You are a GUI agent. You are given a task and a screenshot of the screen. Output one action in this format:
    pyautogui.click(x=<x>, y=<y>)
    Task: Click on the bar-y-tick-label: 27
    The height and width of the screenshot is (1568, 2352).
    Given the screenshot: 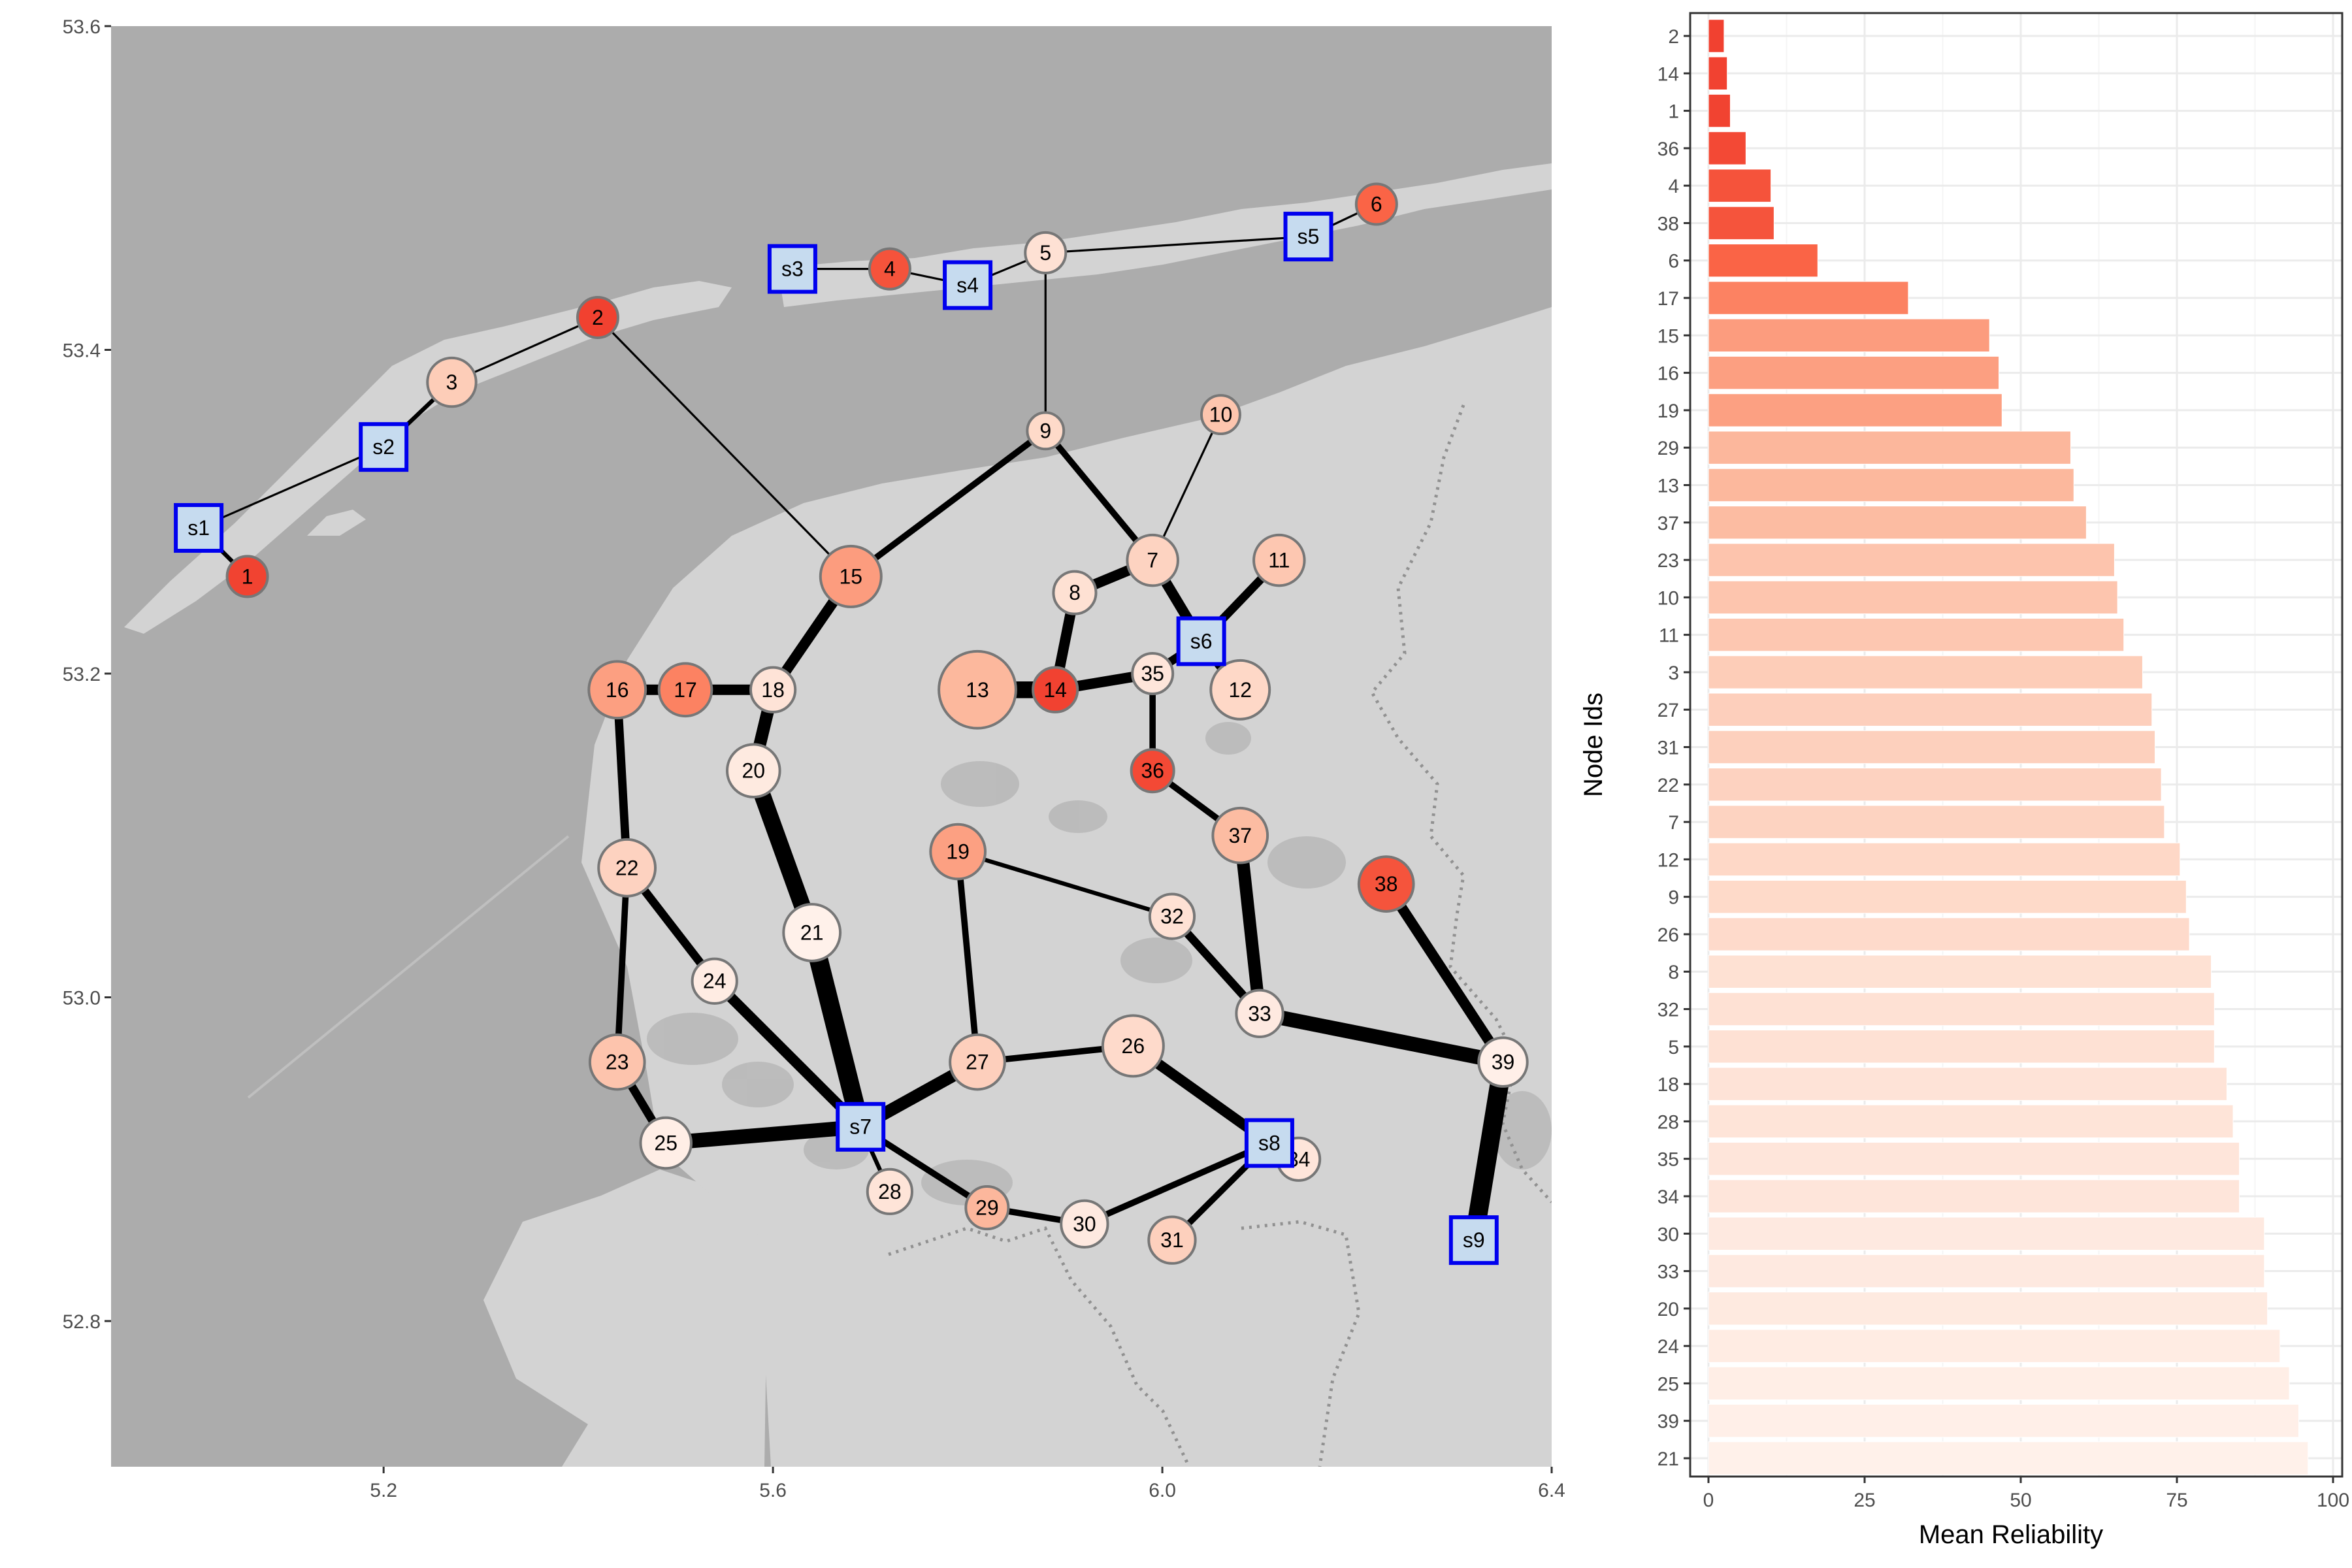 What is the action you would take?
    pyautogui.click(x=1668, y=710)
    